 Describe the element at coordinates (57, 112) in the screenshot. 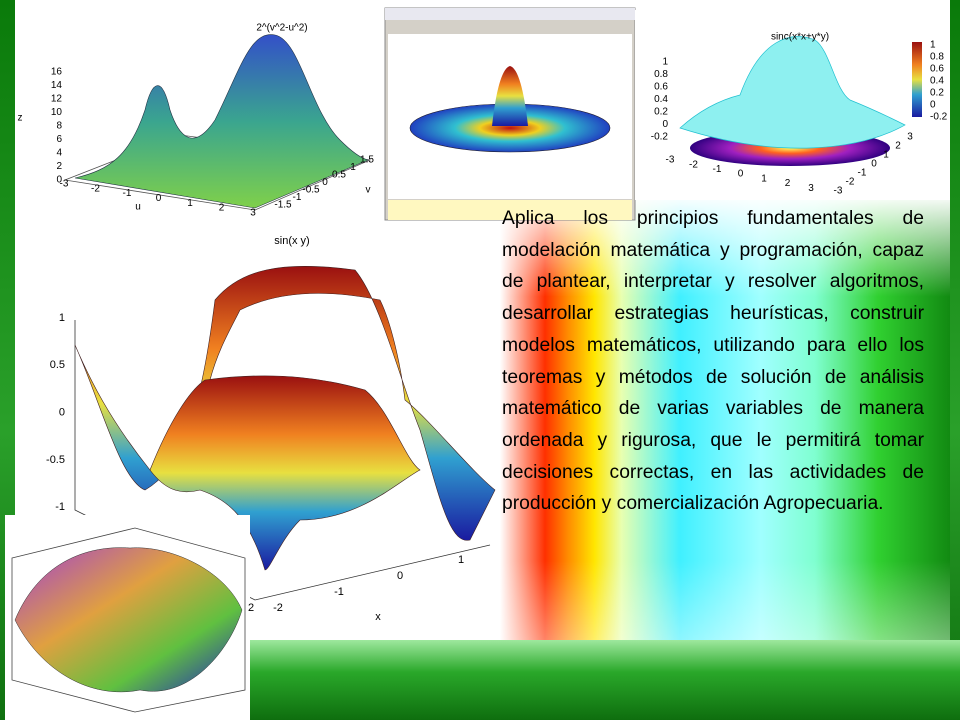

I see `tick-label: 10` at that location.